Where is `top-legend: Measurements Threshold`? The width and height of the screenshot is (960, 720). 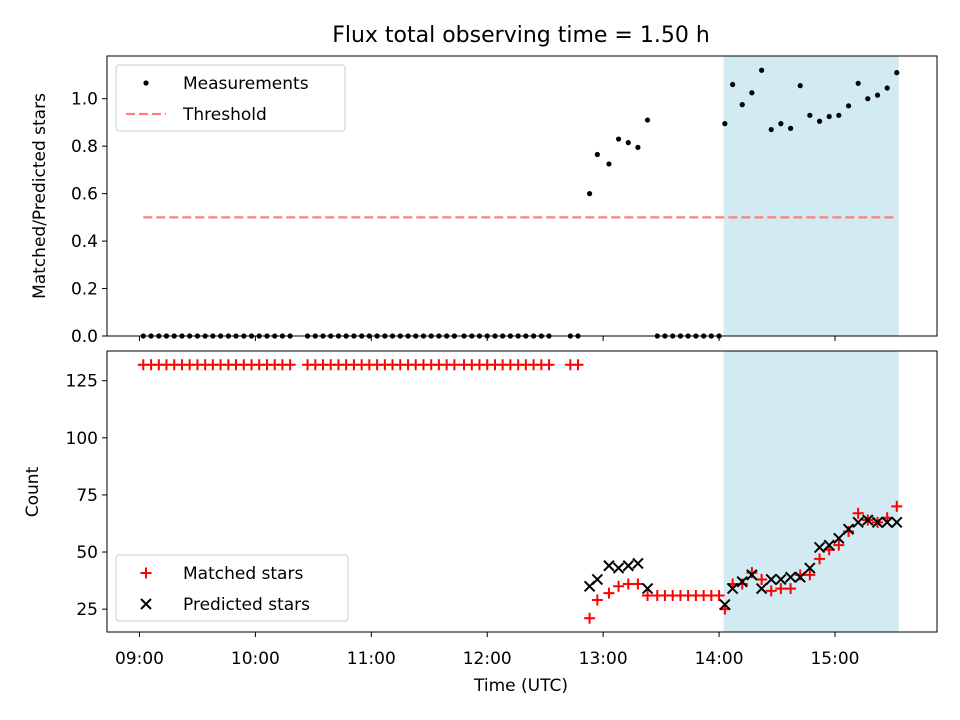 top-legend: Measurements Threshold is located at coordinates (230, 98).